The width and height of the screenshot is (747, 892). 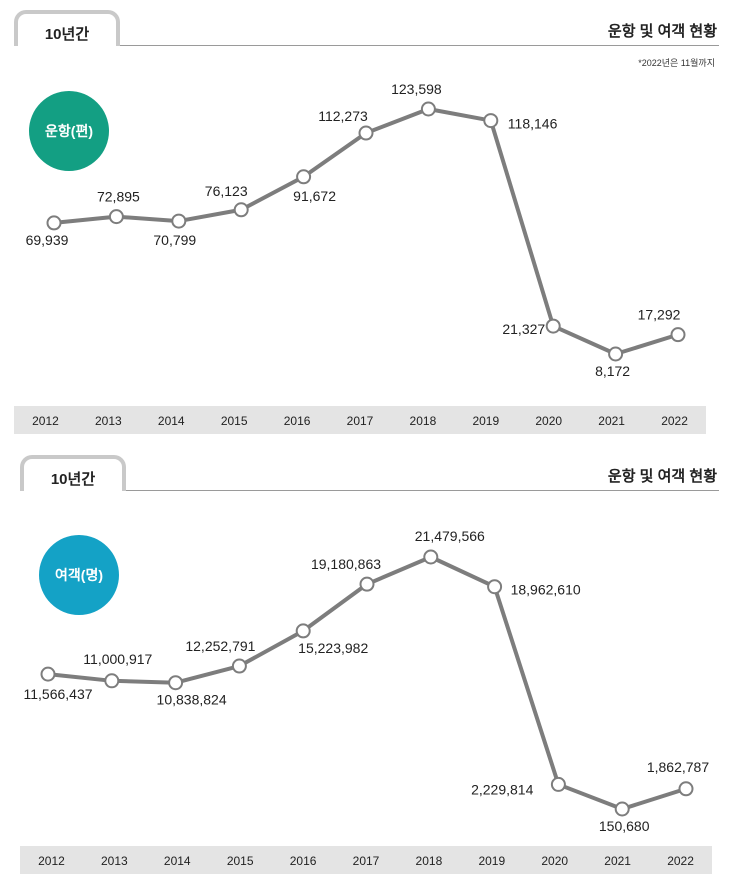 I want to click on data-label: 2,229,814, so click(x=502, y=789).